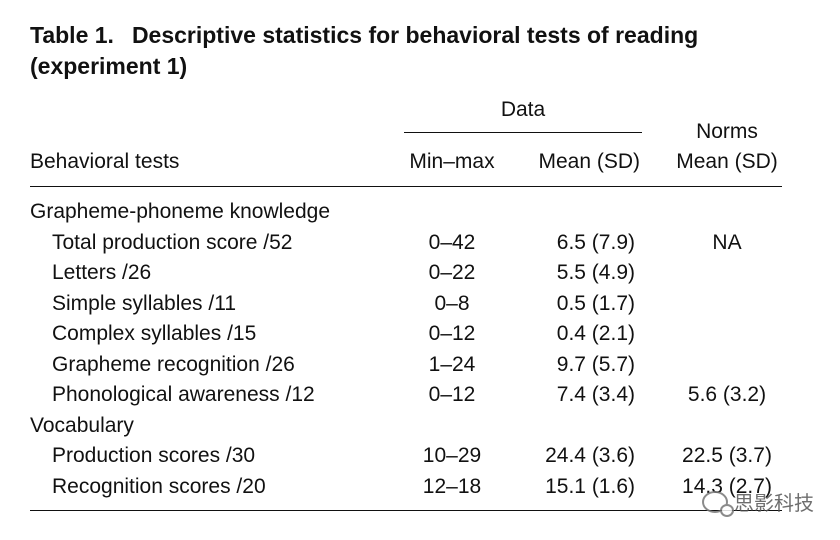  What do you see at coordinates (452, 161) in the screenshot?
I see `header-min-max: Min–max` at bounding box center [452, 161].